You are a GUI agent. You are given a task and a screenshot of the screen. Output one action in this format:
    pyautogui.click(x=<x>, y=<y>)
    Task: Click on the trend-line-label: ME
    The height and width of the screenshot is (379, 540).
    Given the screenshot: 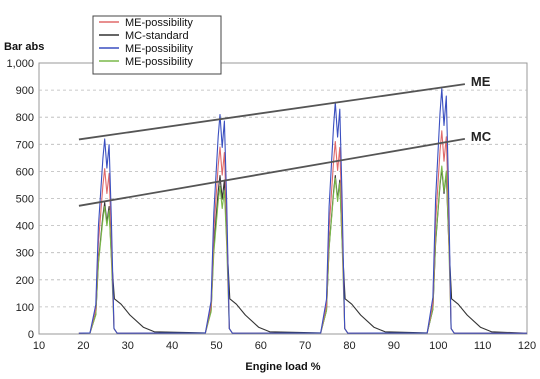 What is the action you would take?
    pyautogui.click(x=481, y=81)
    